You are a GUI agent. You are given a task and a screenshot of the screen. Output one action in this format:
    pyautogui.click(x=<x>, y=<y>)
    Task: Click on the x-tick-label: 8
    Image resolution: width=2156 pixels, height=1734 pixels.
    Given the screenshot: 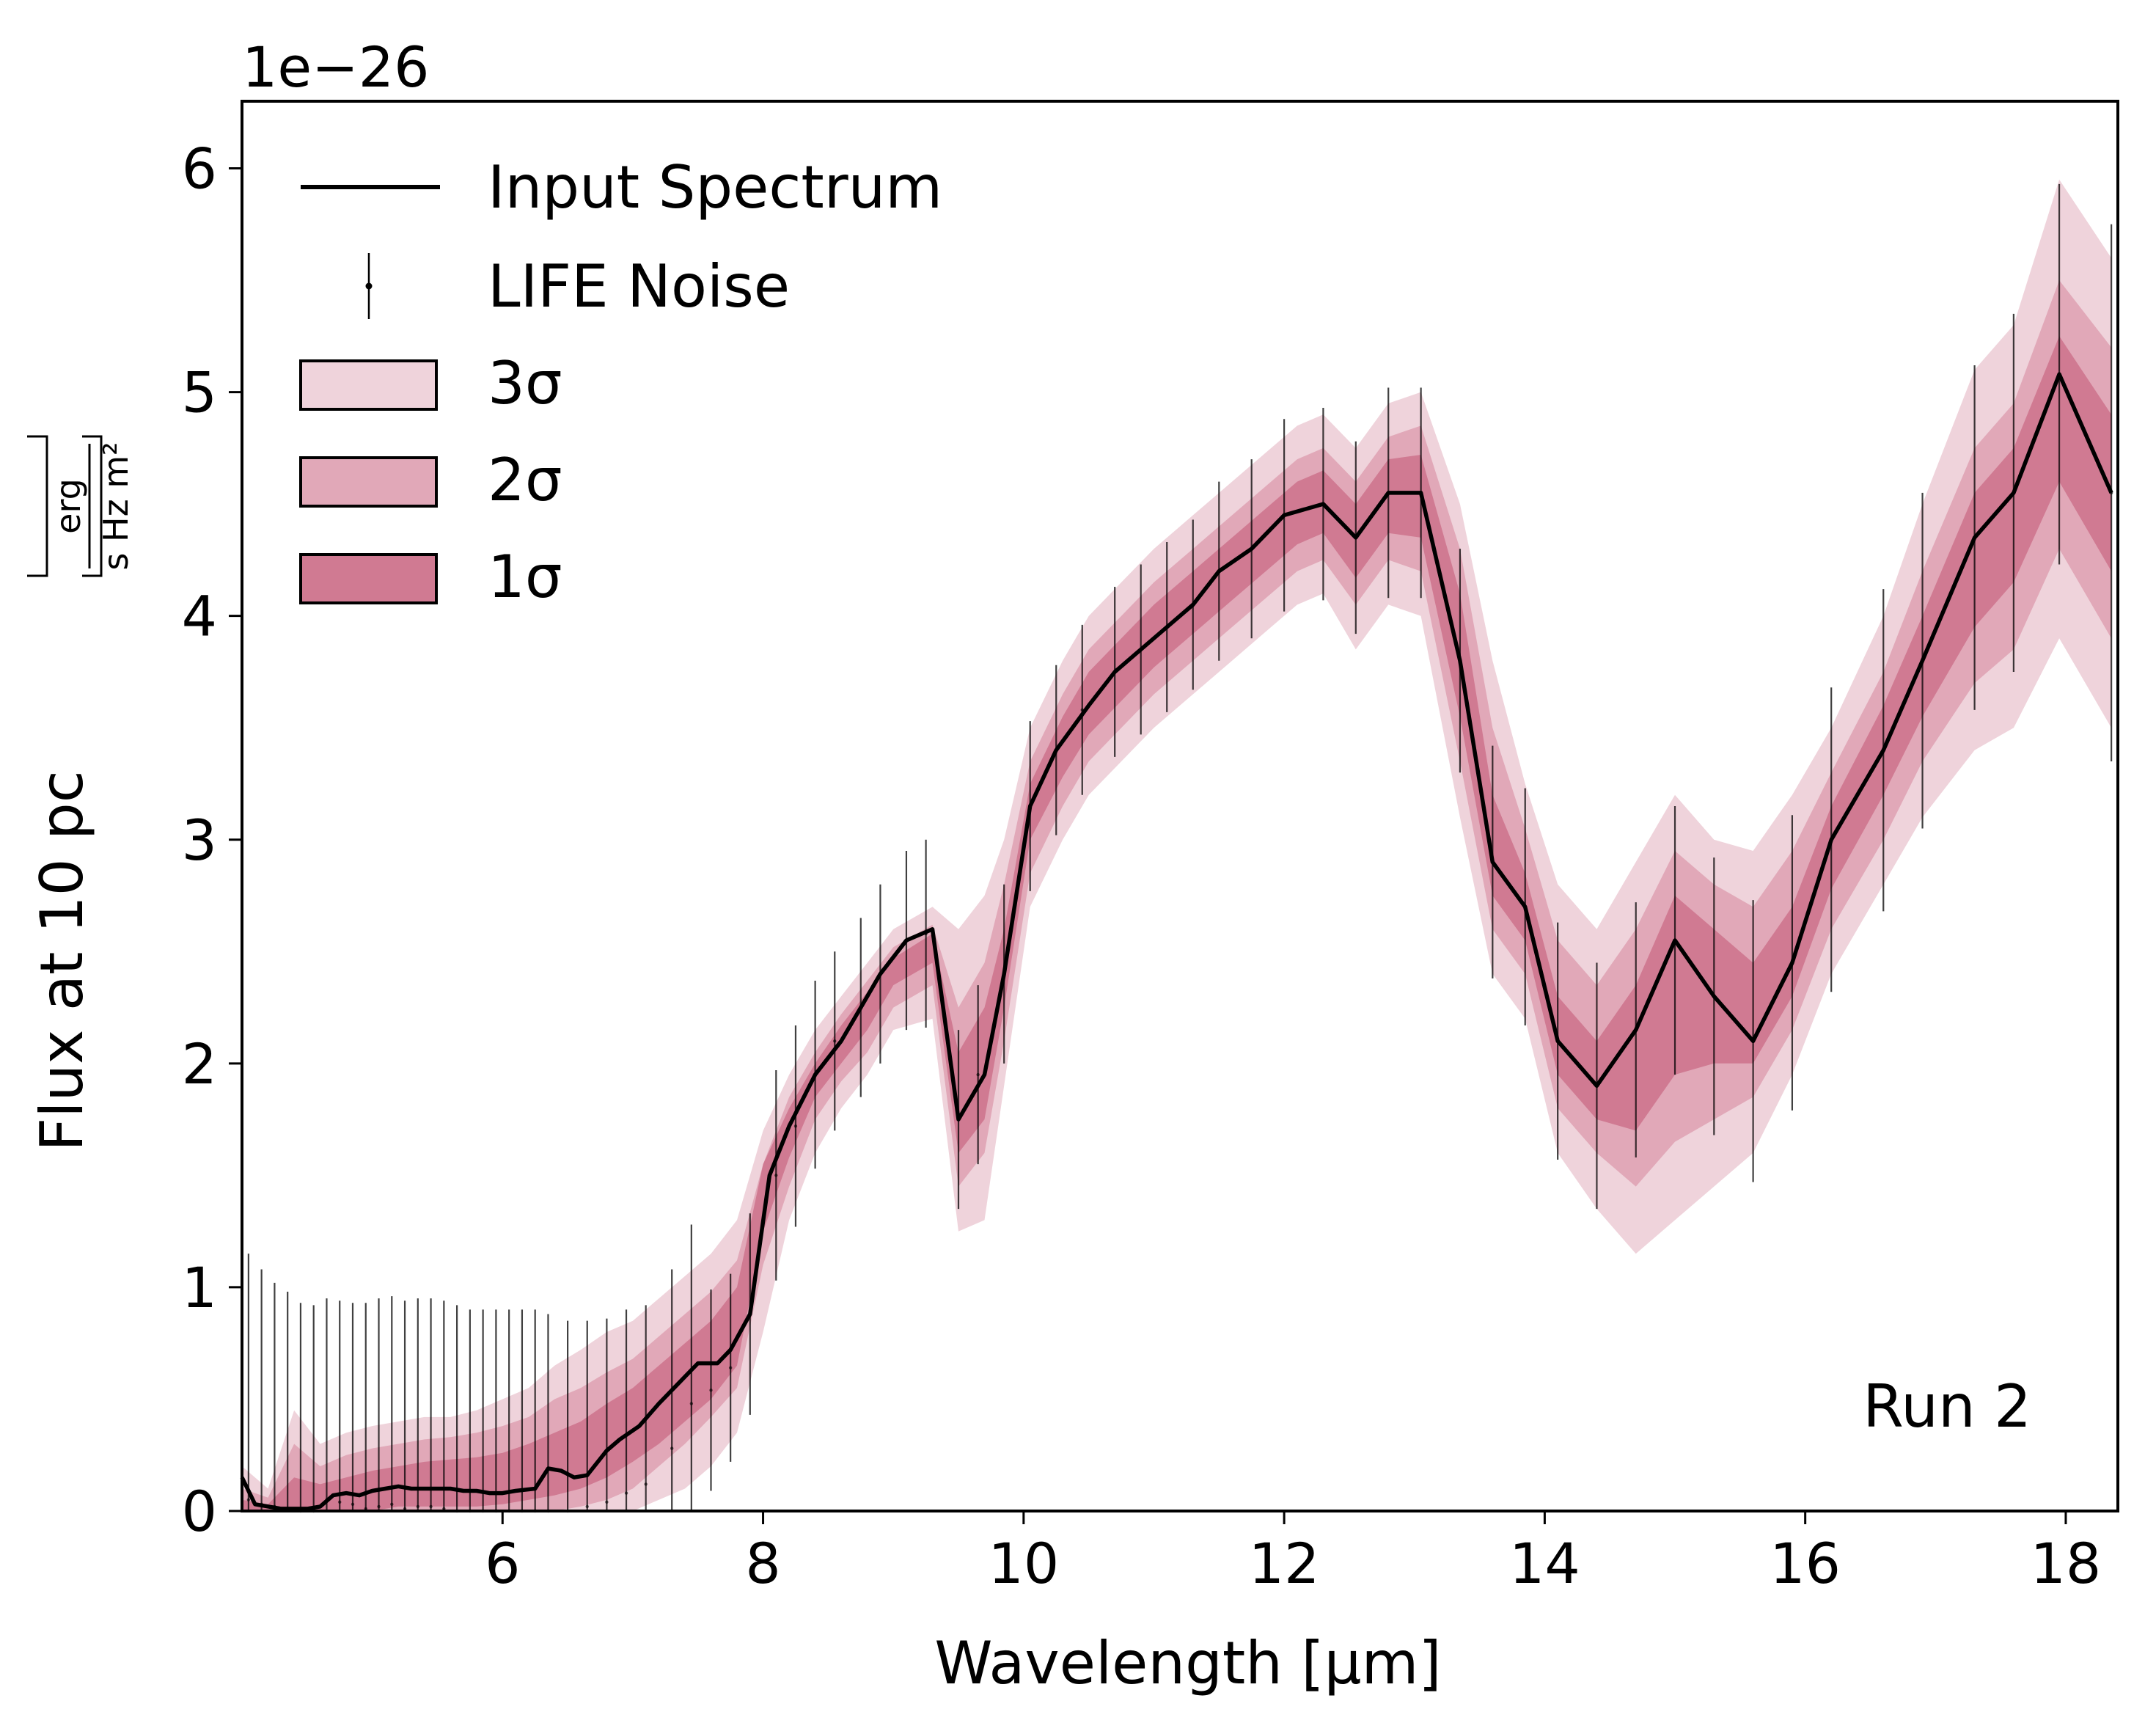 What is the action you would take?
    pyautogui.click(x=762, y=1564)
    